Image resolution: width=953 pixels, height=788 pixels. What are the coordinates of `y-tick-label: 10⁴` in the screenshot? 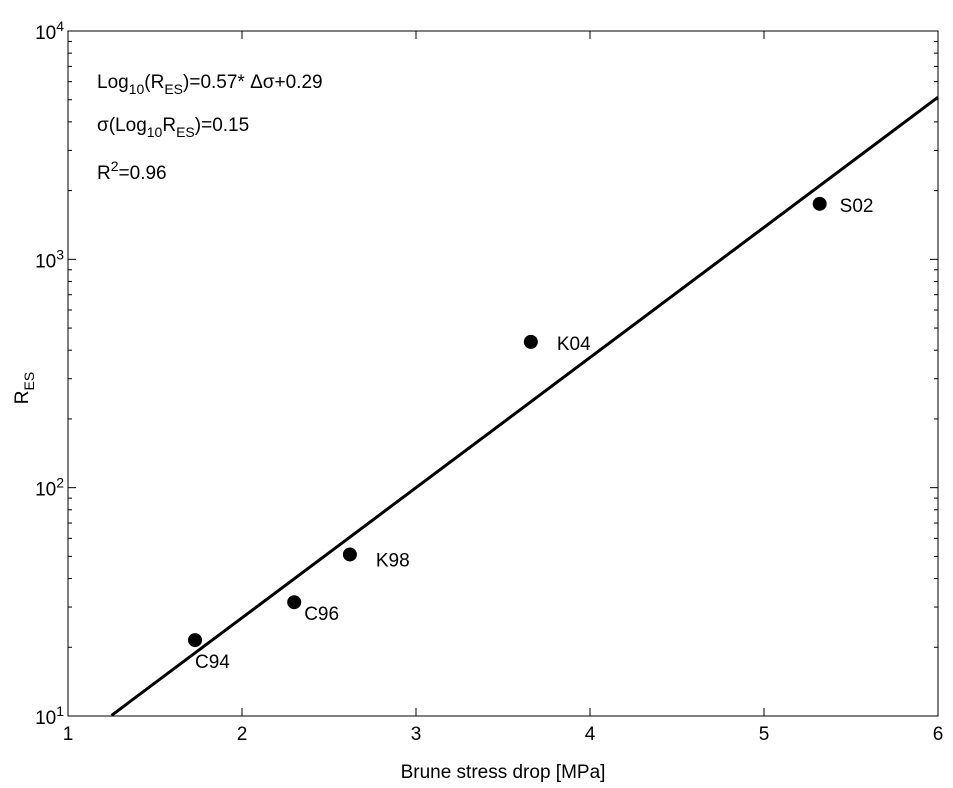 It's located at (49, 31).